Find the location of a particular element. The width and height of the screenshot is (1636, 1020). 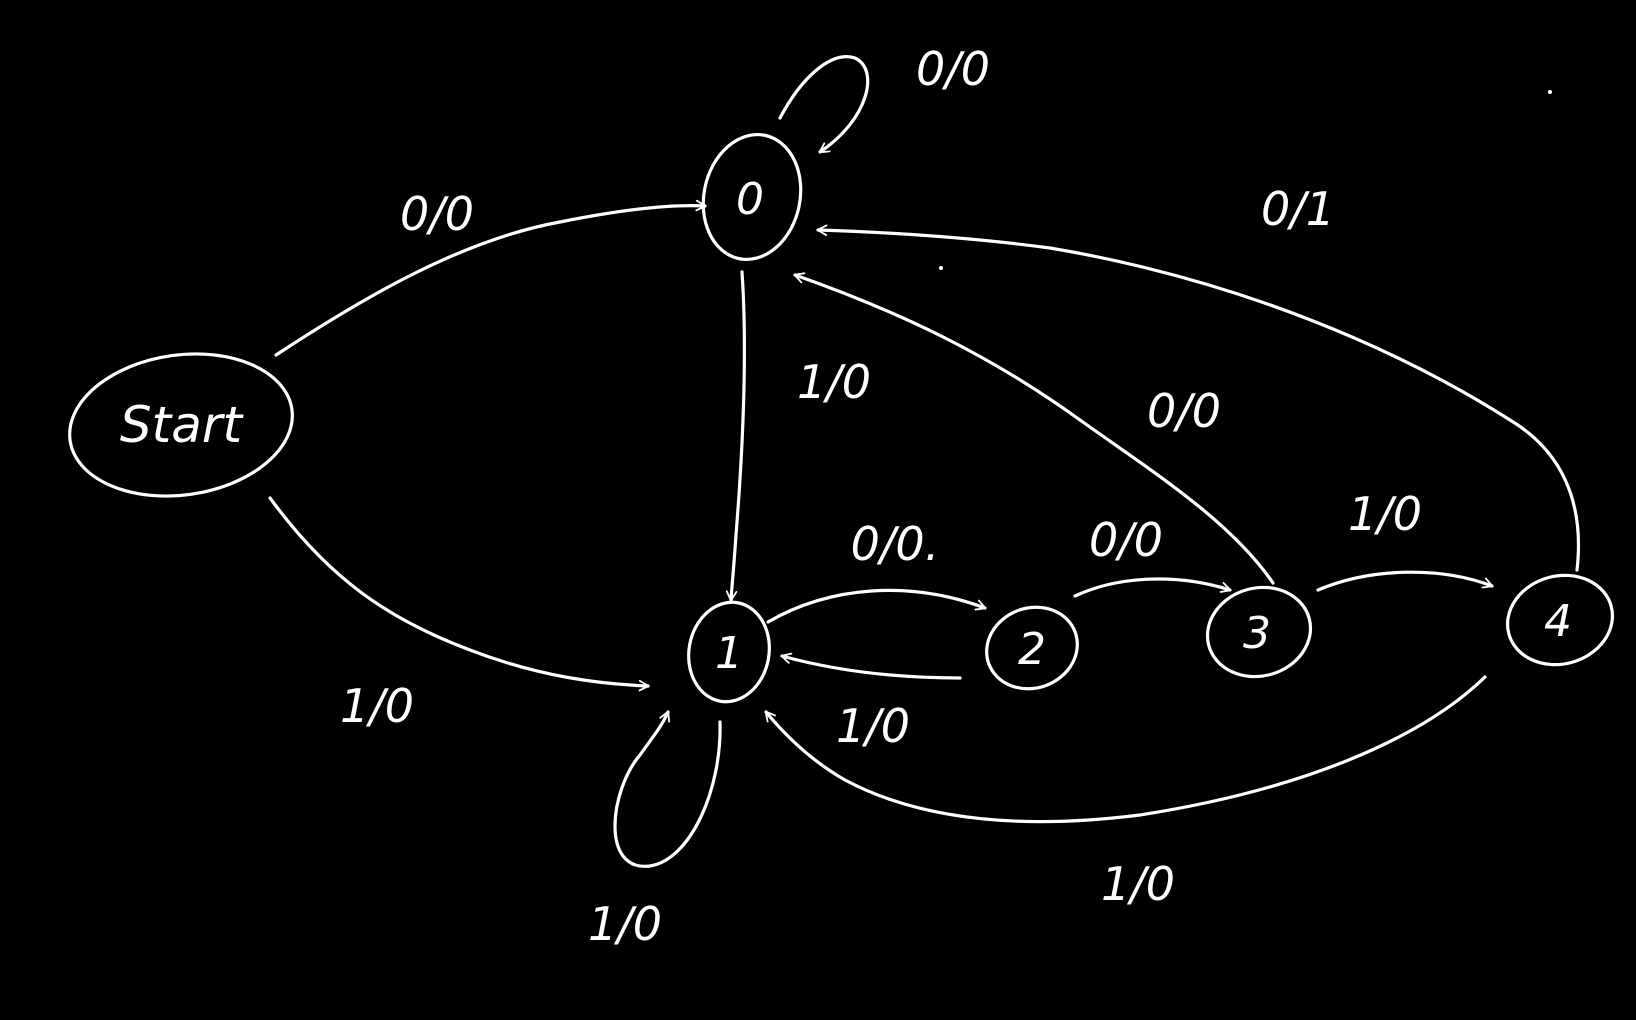

node-0: 0 is located at coordinates (752, 197).